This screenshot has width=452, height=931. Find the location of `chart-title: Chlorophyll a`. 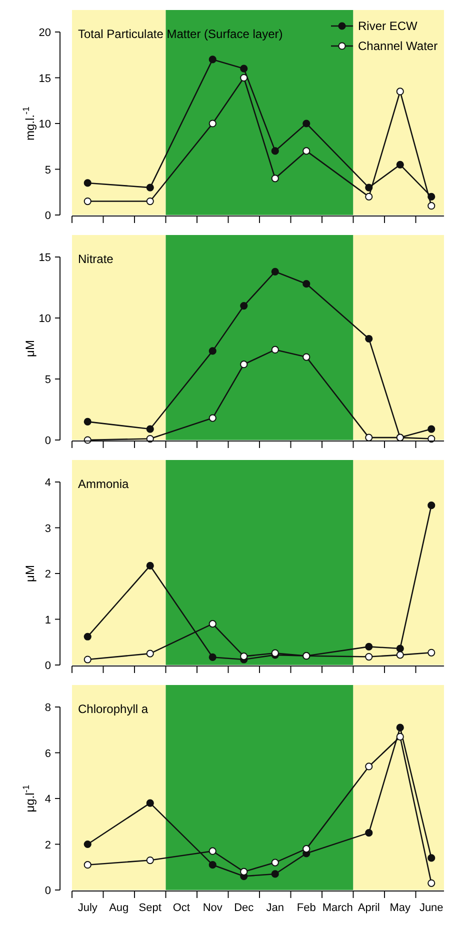

chart-title: Chlorophyll a is located at coordinates (113, 709).